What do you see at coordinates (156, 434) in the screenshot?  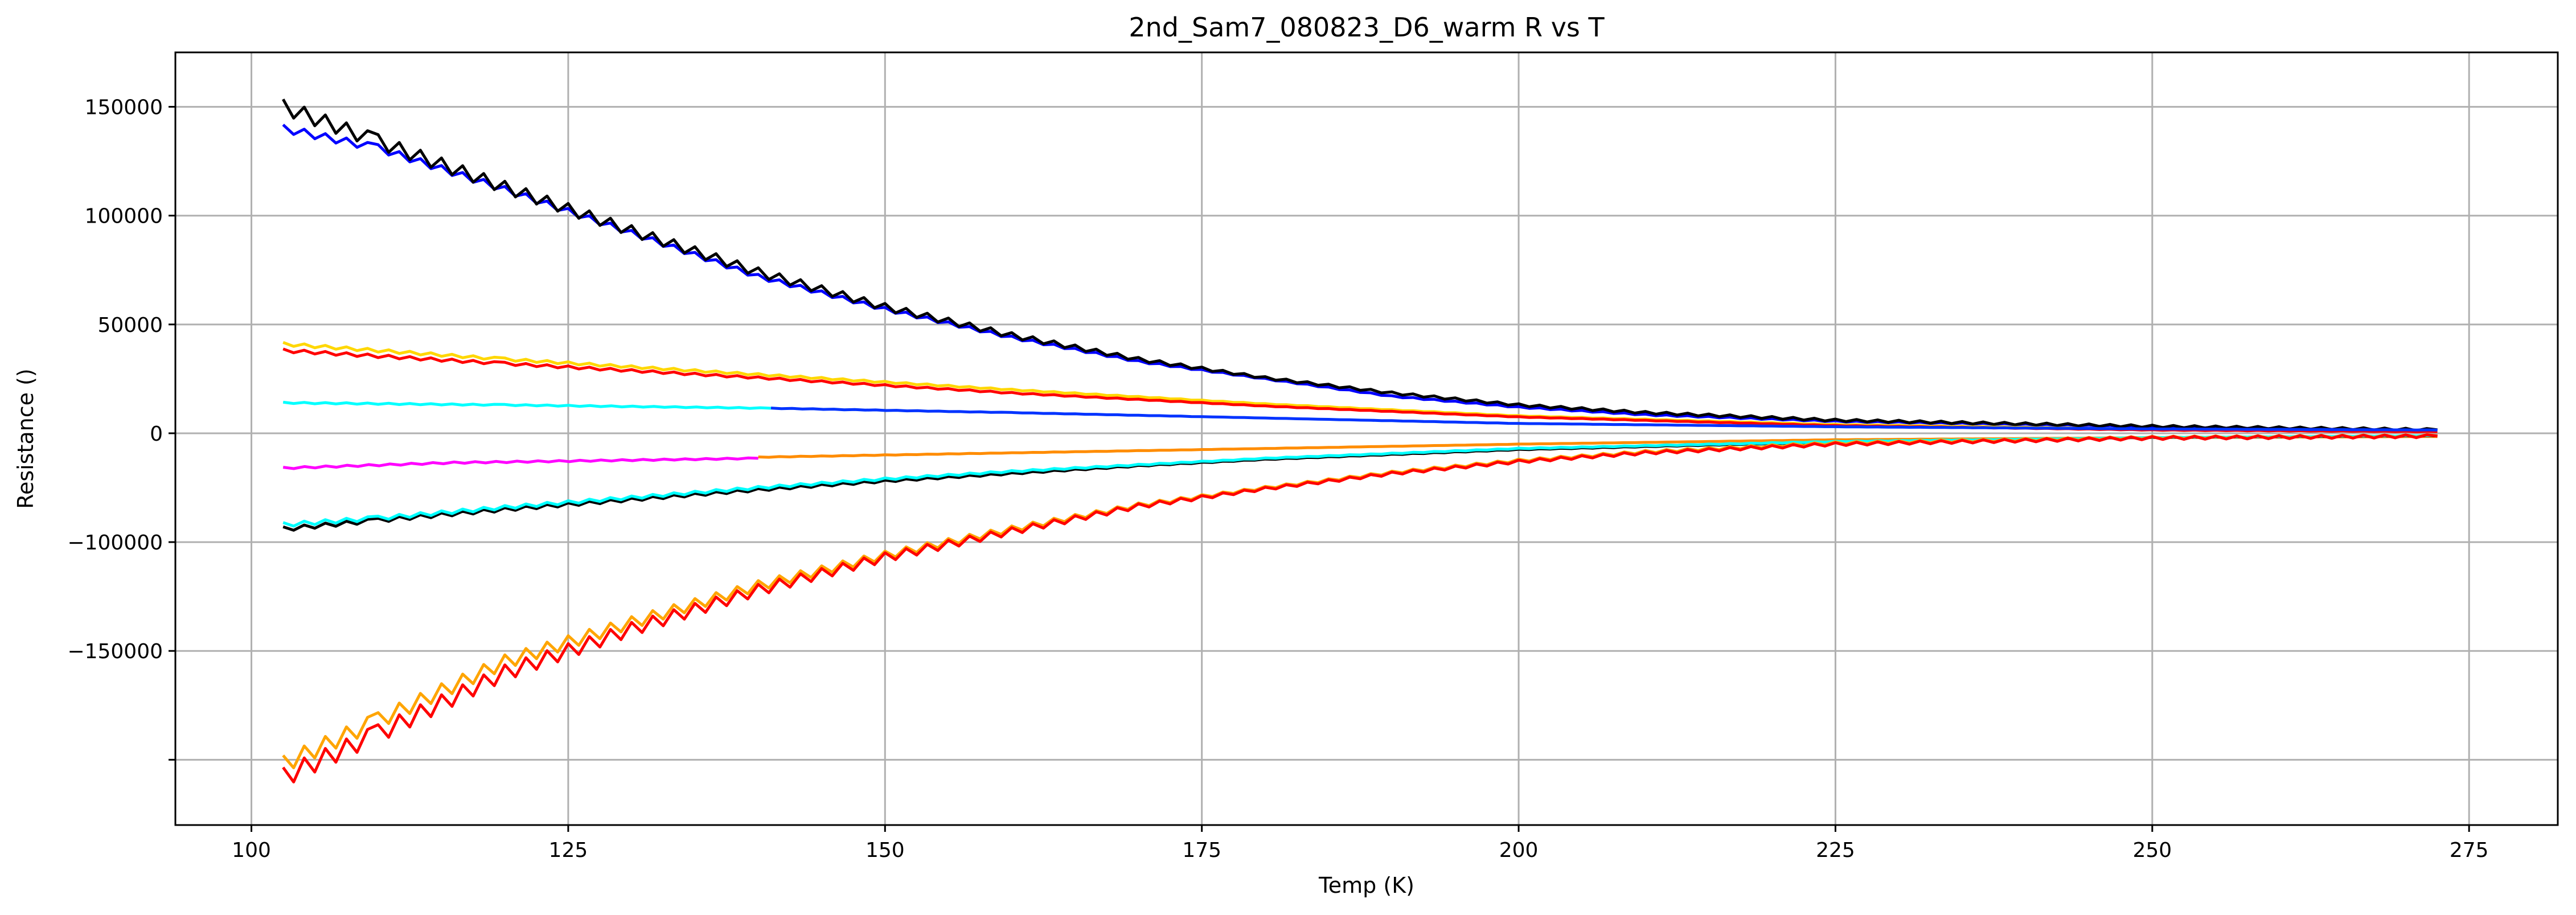 I see `y-tick-label: 0` at bounding box center [156, 434].